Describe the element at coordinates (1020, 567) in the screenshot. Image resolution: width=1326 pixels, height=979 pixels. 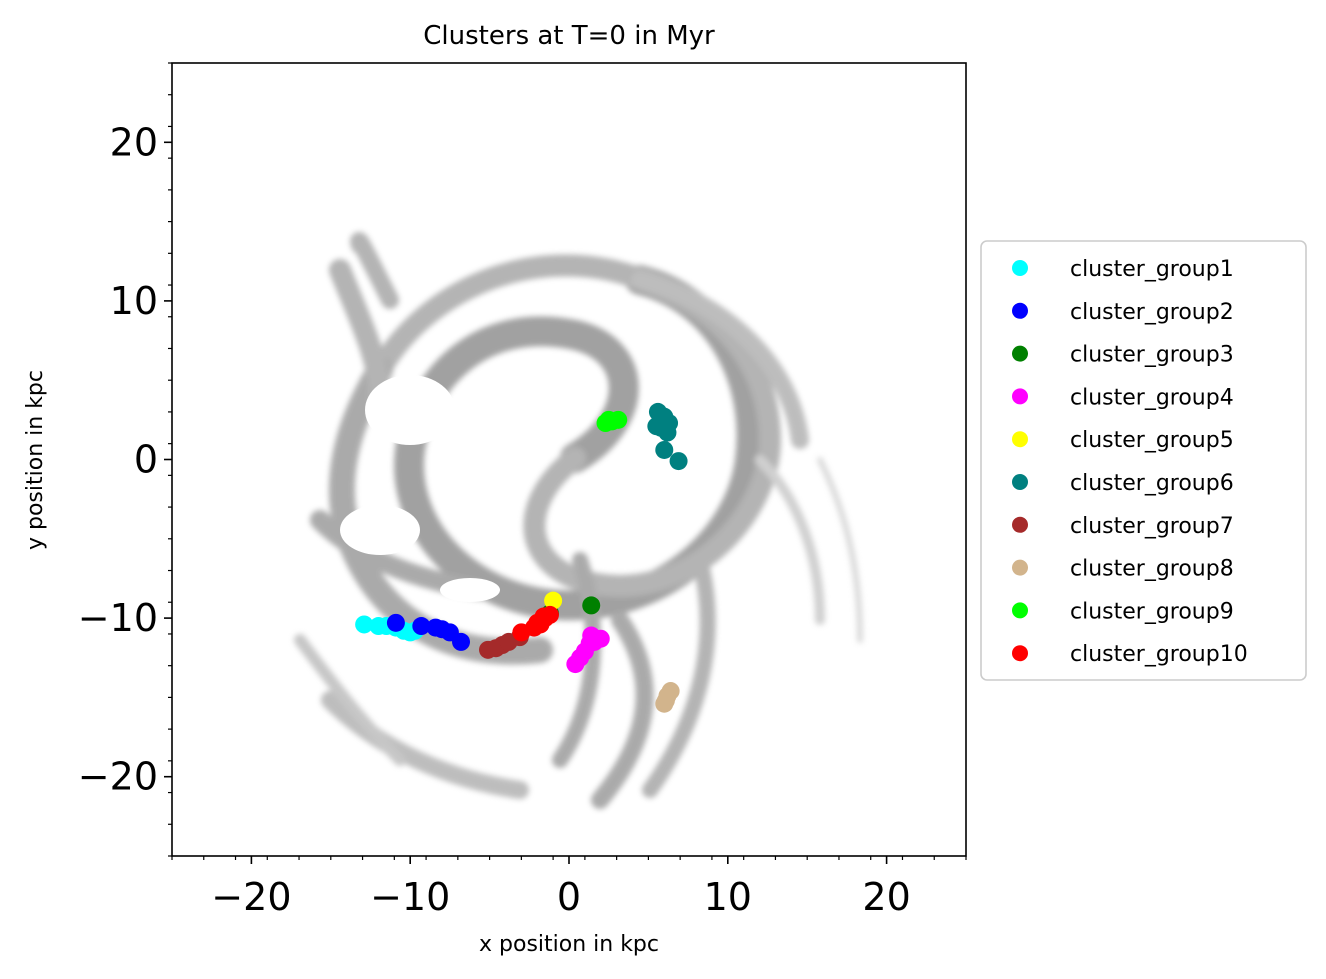
I see `legend-marker-cluster_group8` at that location.